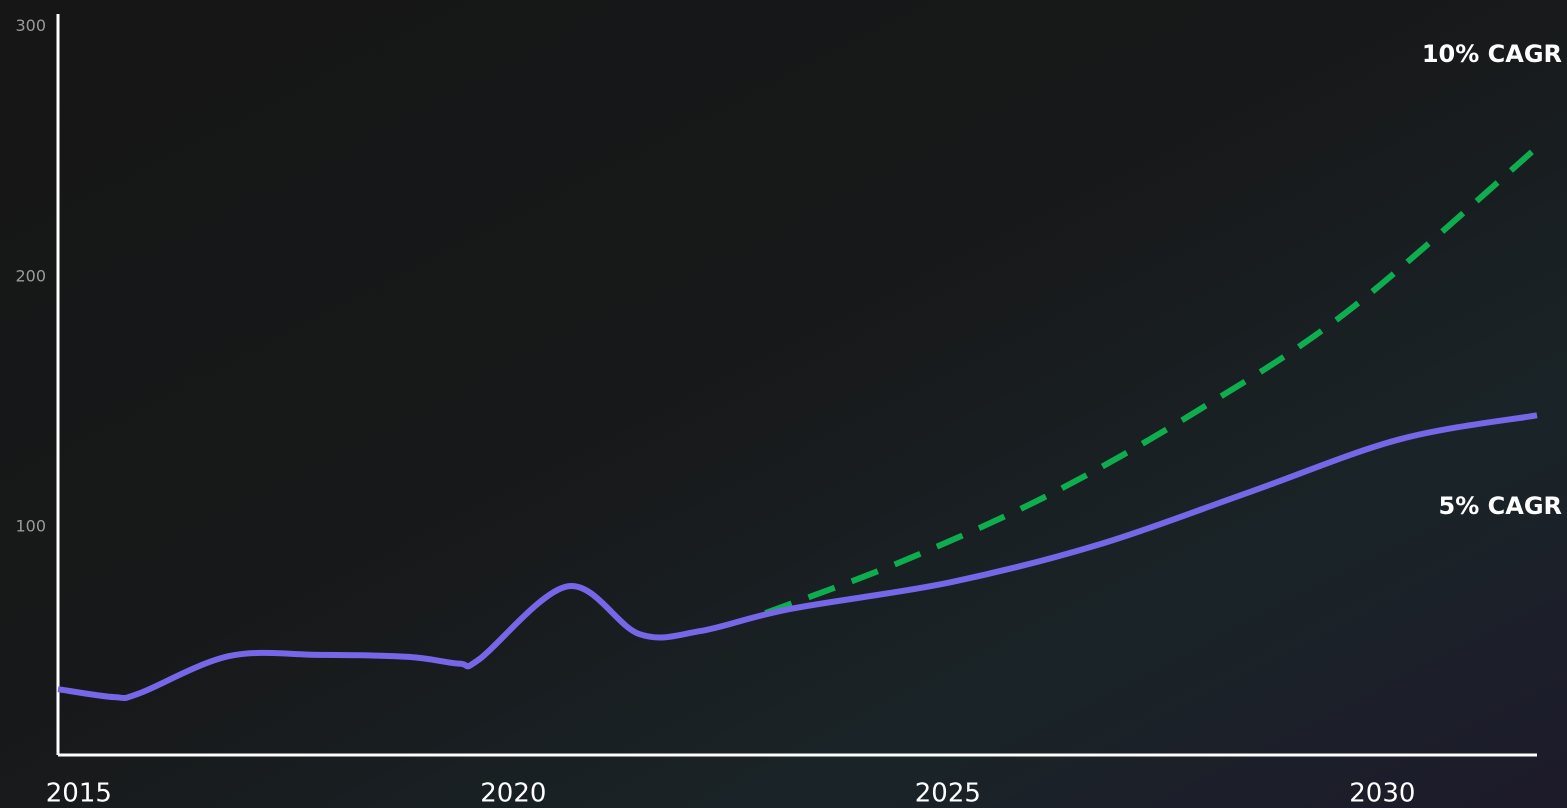 The image size is (1567, 808). Describe the element at coordinates (79, 793) in the screenshot. I see `x-tick-label: 2015` at that location.